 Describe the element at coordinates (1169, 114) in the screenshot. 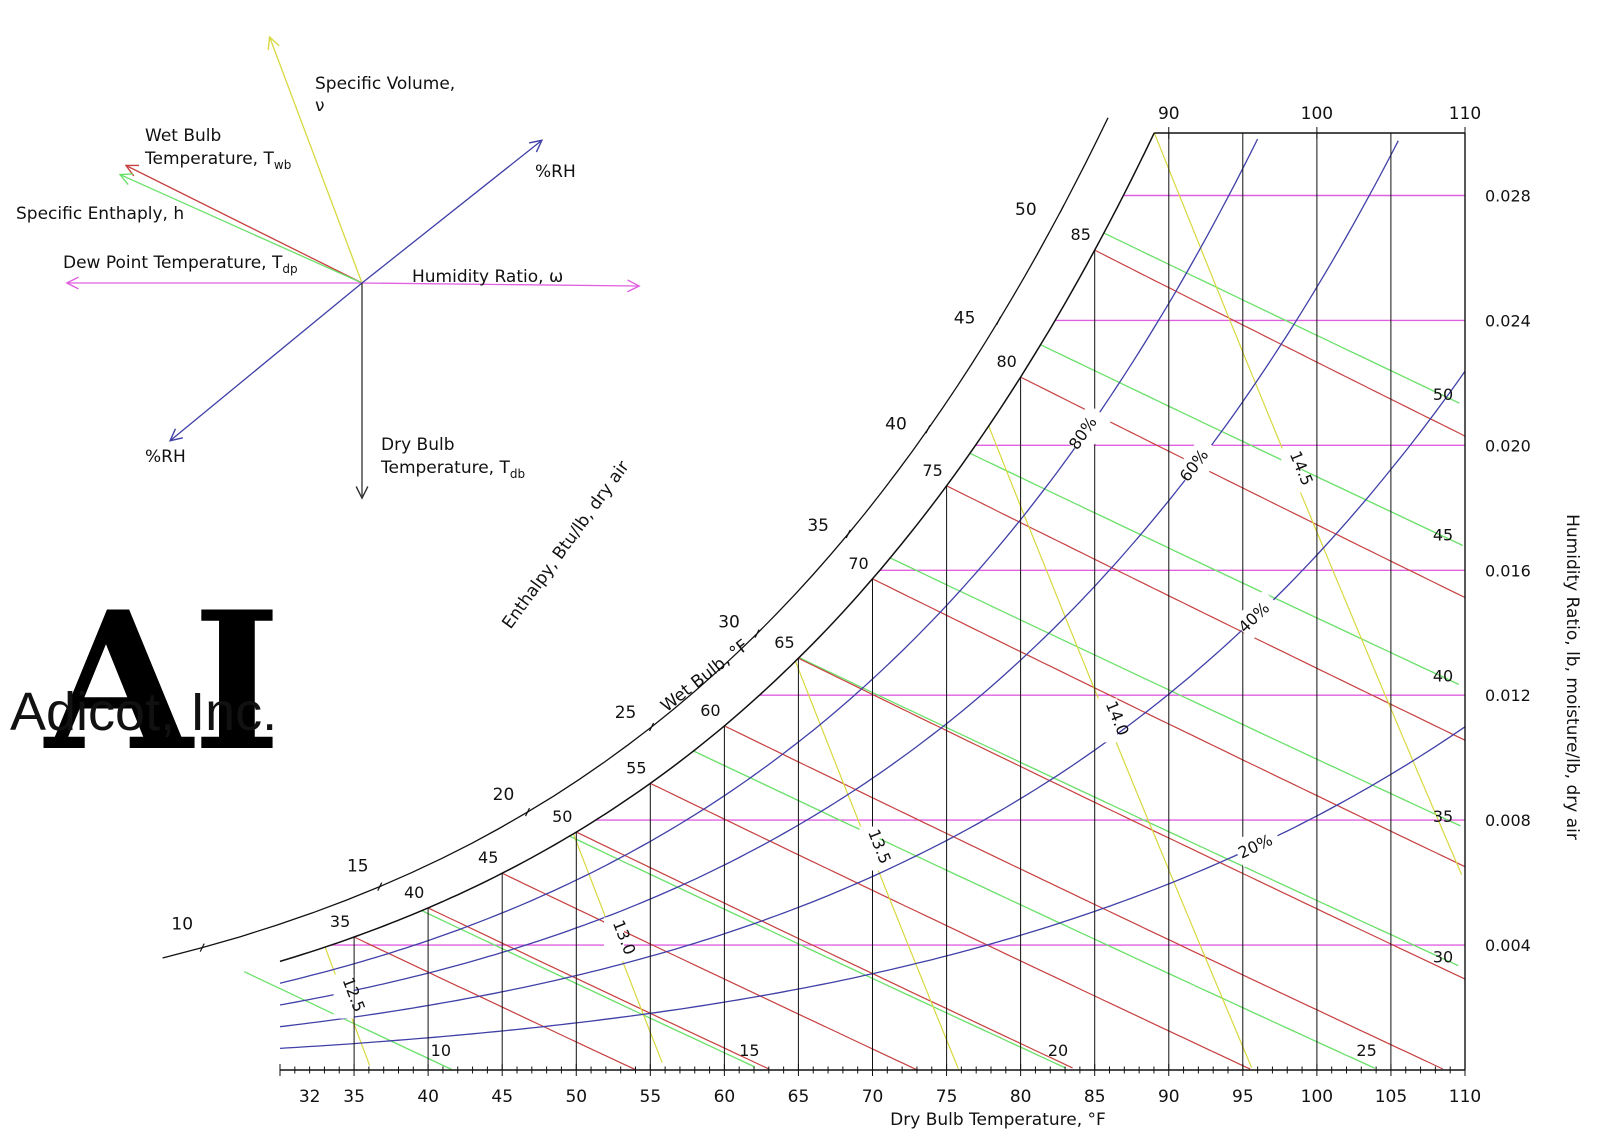

I see `top-tick-label: 90` at that location.